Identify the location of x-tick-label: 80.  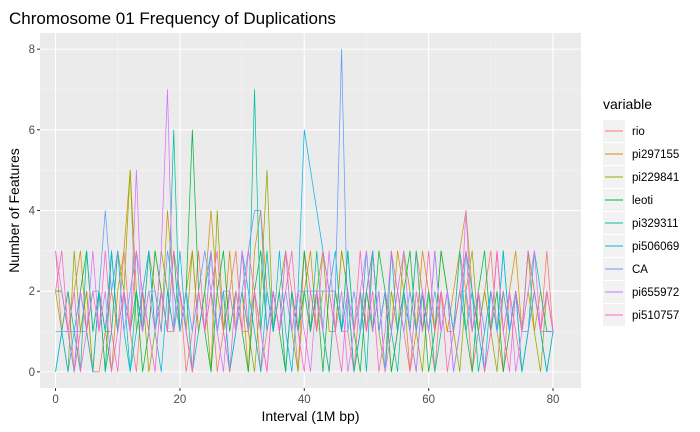
(553, 400).